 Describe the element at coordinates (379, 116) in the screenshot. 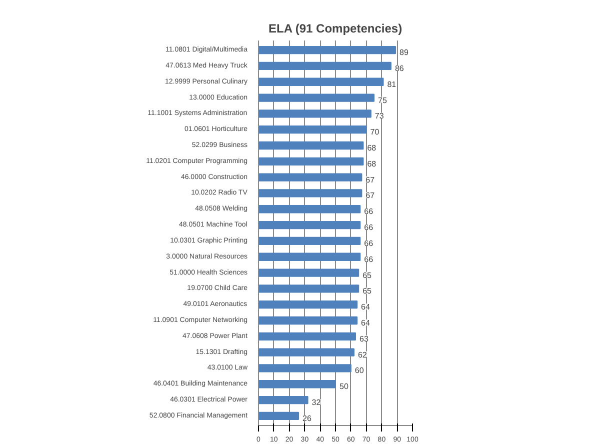

I see `data-label: 73` at that location.